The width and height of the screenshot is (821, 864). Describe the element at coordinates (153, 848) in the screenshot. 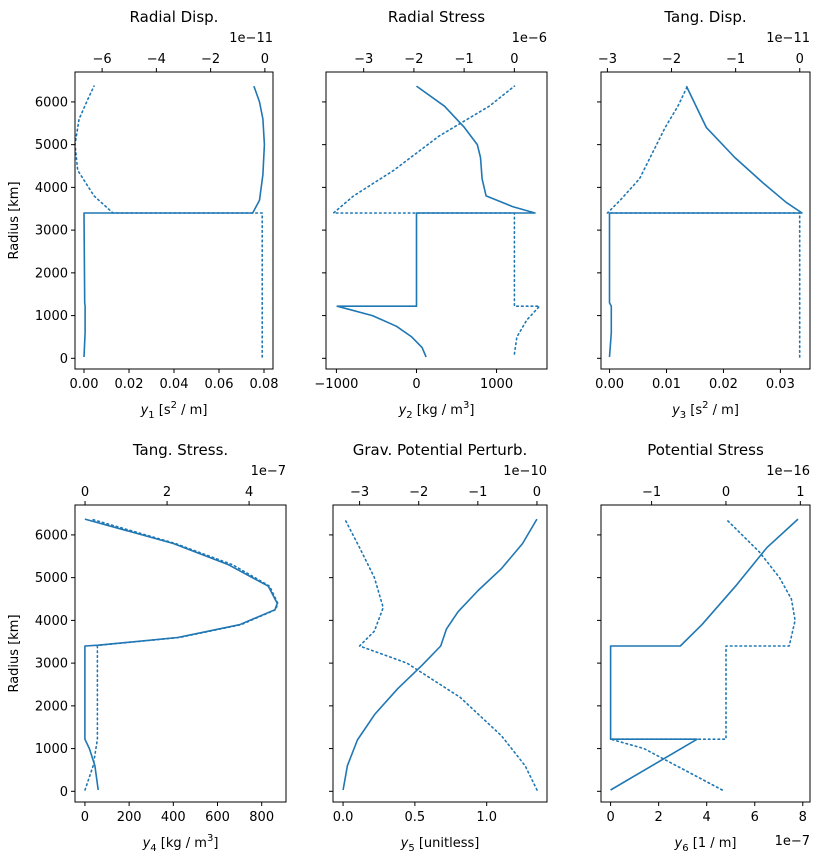

I see `x-label-sub: 4` at that location.